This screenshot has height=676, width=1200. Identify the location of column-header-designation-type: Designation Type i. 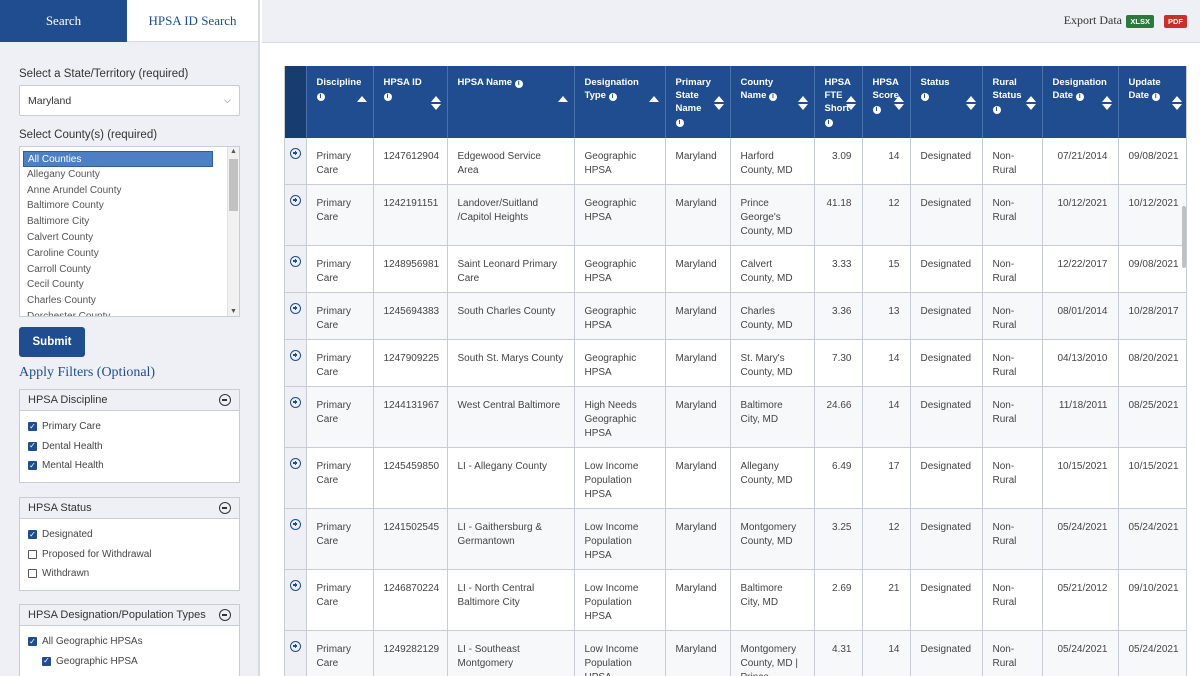
(620, 102).